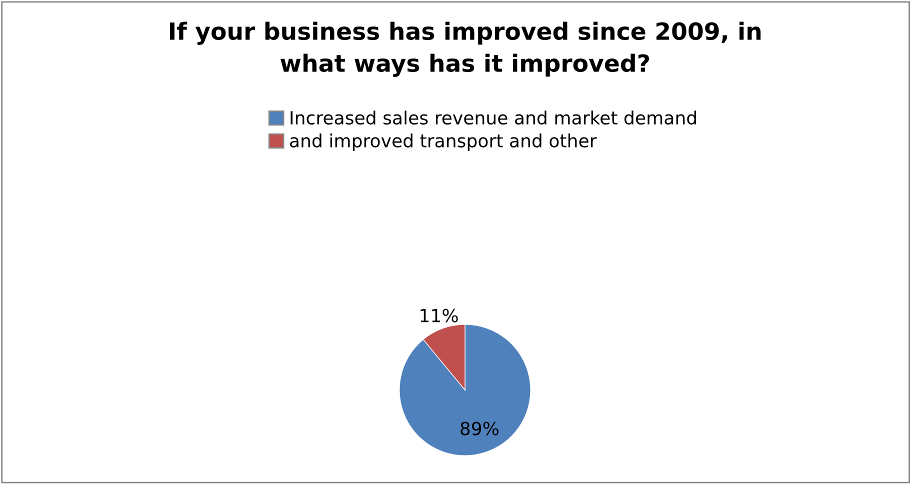 The height and width of the screenshot is (484, 912). Describe the element at coordinates (439, 315) in the screenshot. I see `data-label: 11%` at that location.